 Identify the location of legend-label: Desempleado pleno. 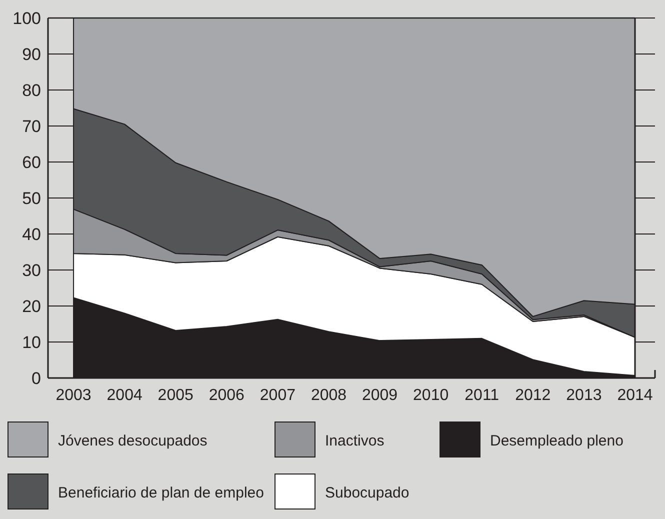
(557, 441).